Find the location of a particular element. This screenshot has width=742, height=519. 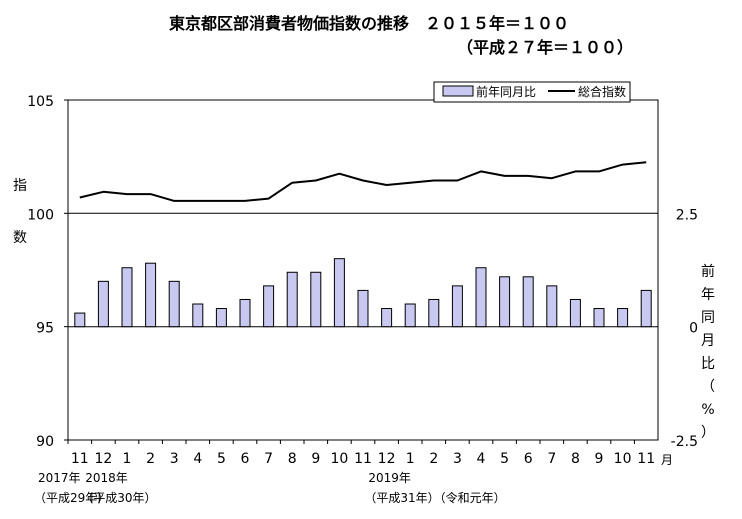

index-line is located at coordinates (363, 181).